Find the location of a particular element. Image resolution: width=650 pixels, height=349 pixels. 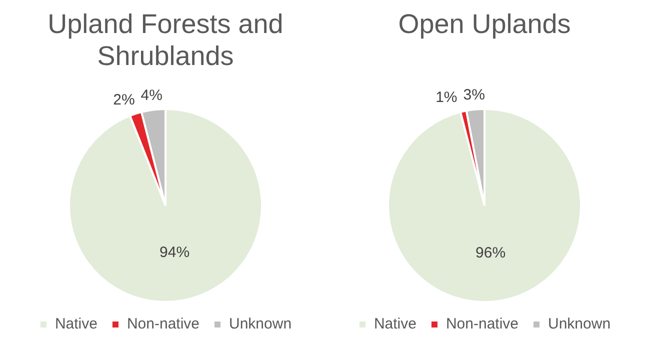

data-label: 96% is located at coordinates (491, 253).